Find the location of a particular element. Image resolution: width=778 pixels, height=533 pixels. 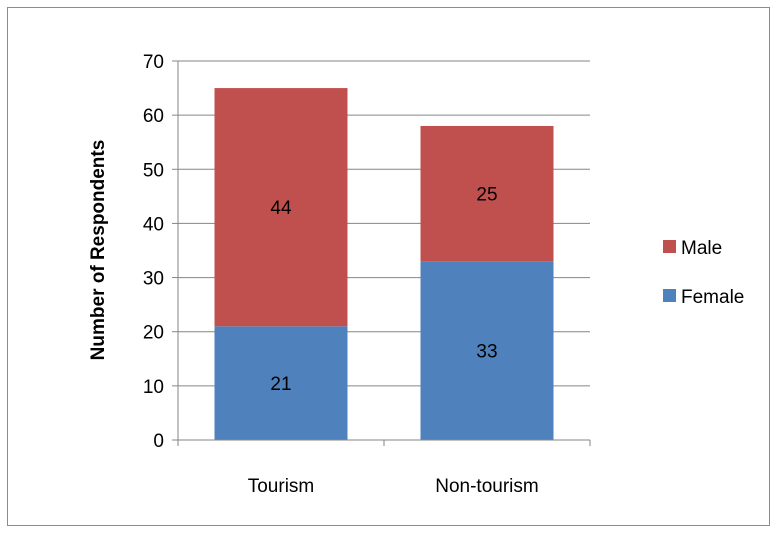

legend-swatch-female is located at coordinates (669, 295).